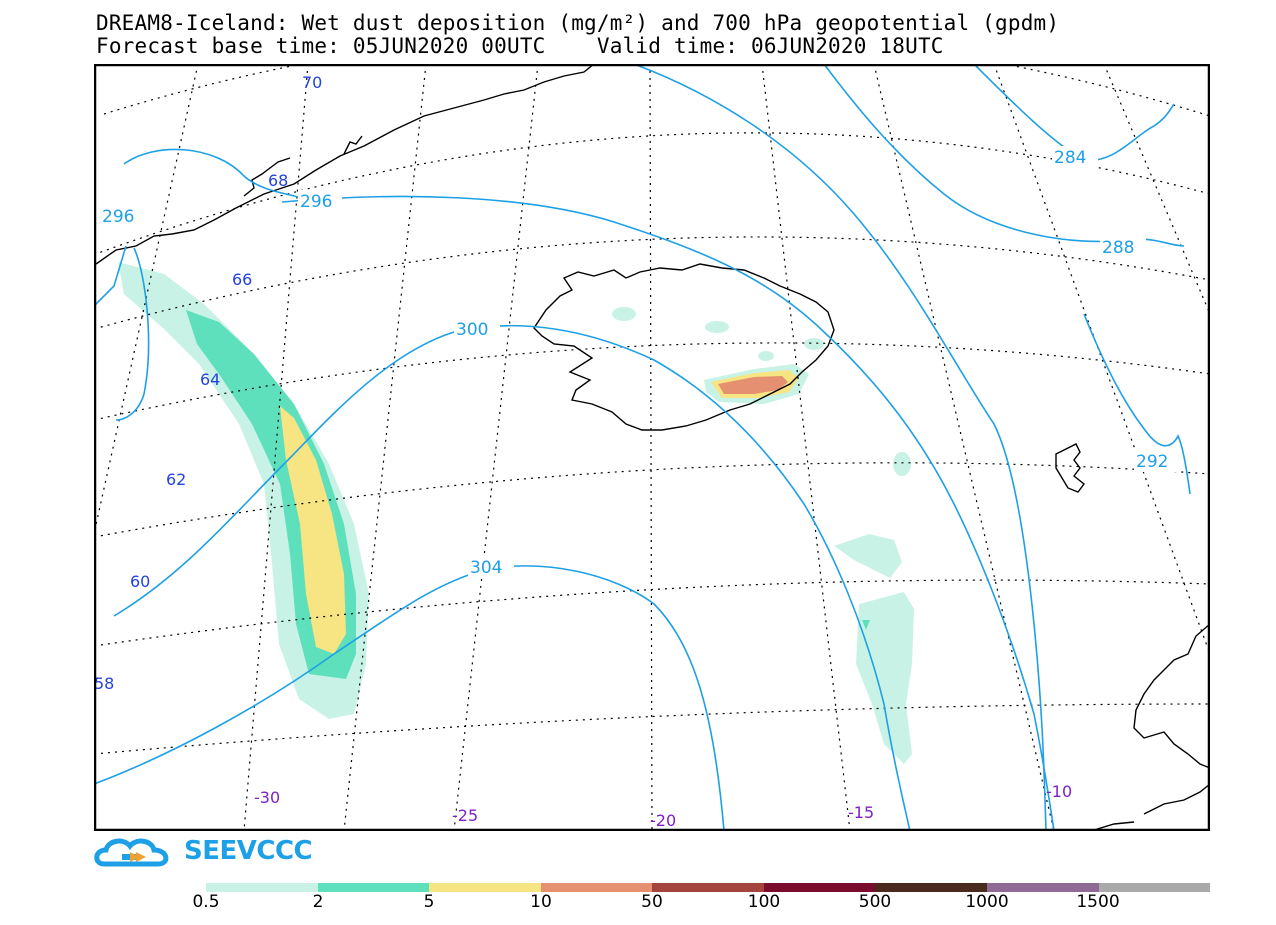 This screenshot has height=925, width=1276. Describe the element at coordinates (278, 180) in the screenshot. I see `lat-label: 68` at that location.